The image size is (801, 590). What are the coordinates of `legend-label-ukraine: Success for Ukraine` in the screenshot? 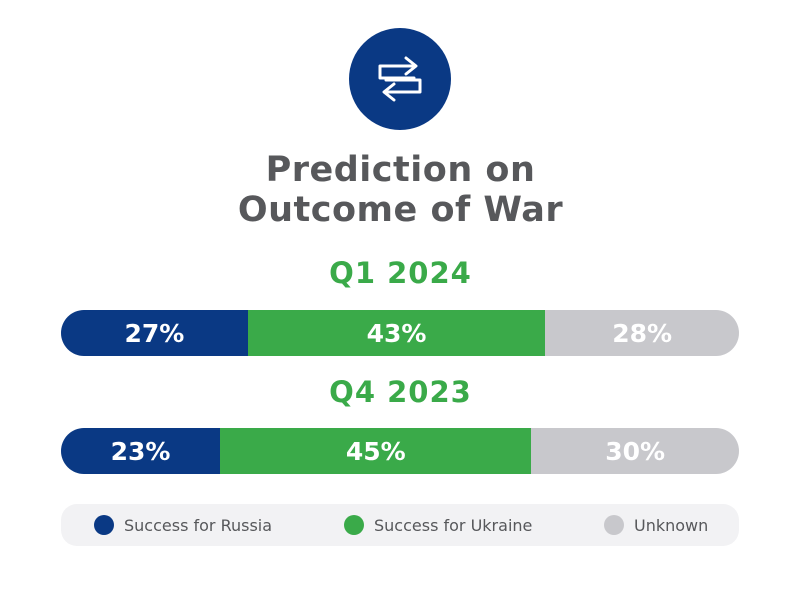 It's located at (453, 525).